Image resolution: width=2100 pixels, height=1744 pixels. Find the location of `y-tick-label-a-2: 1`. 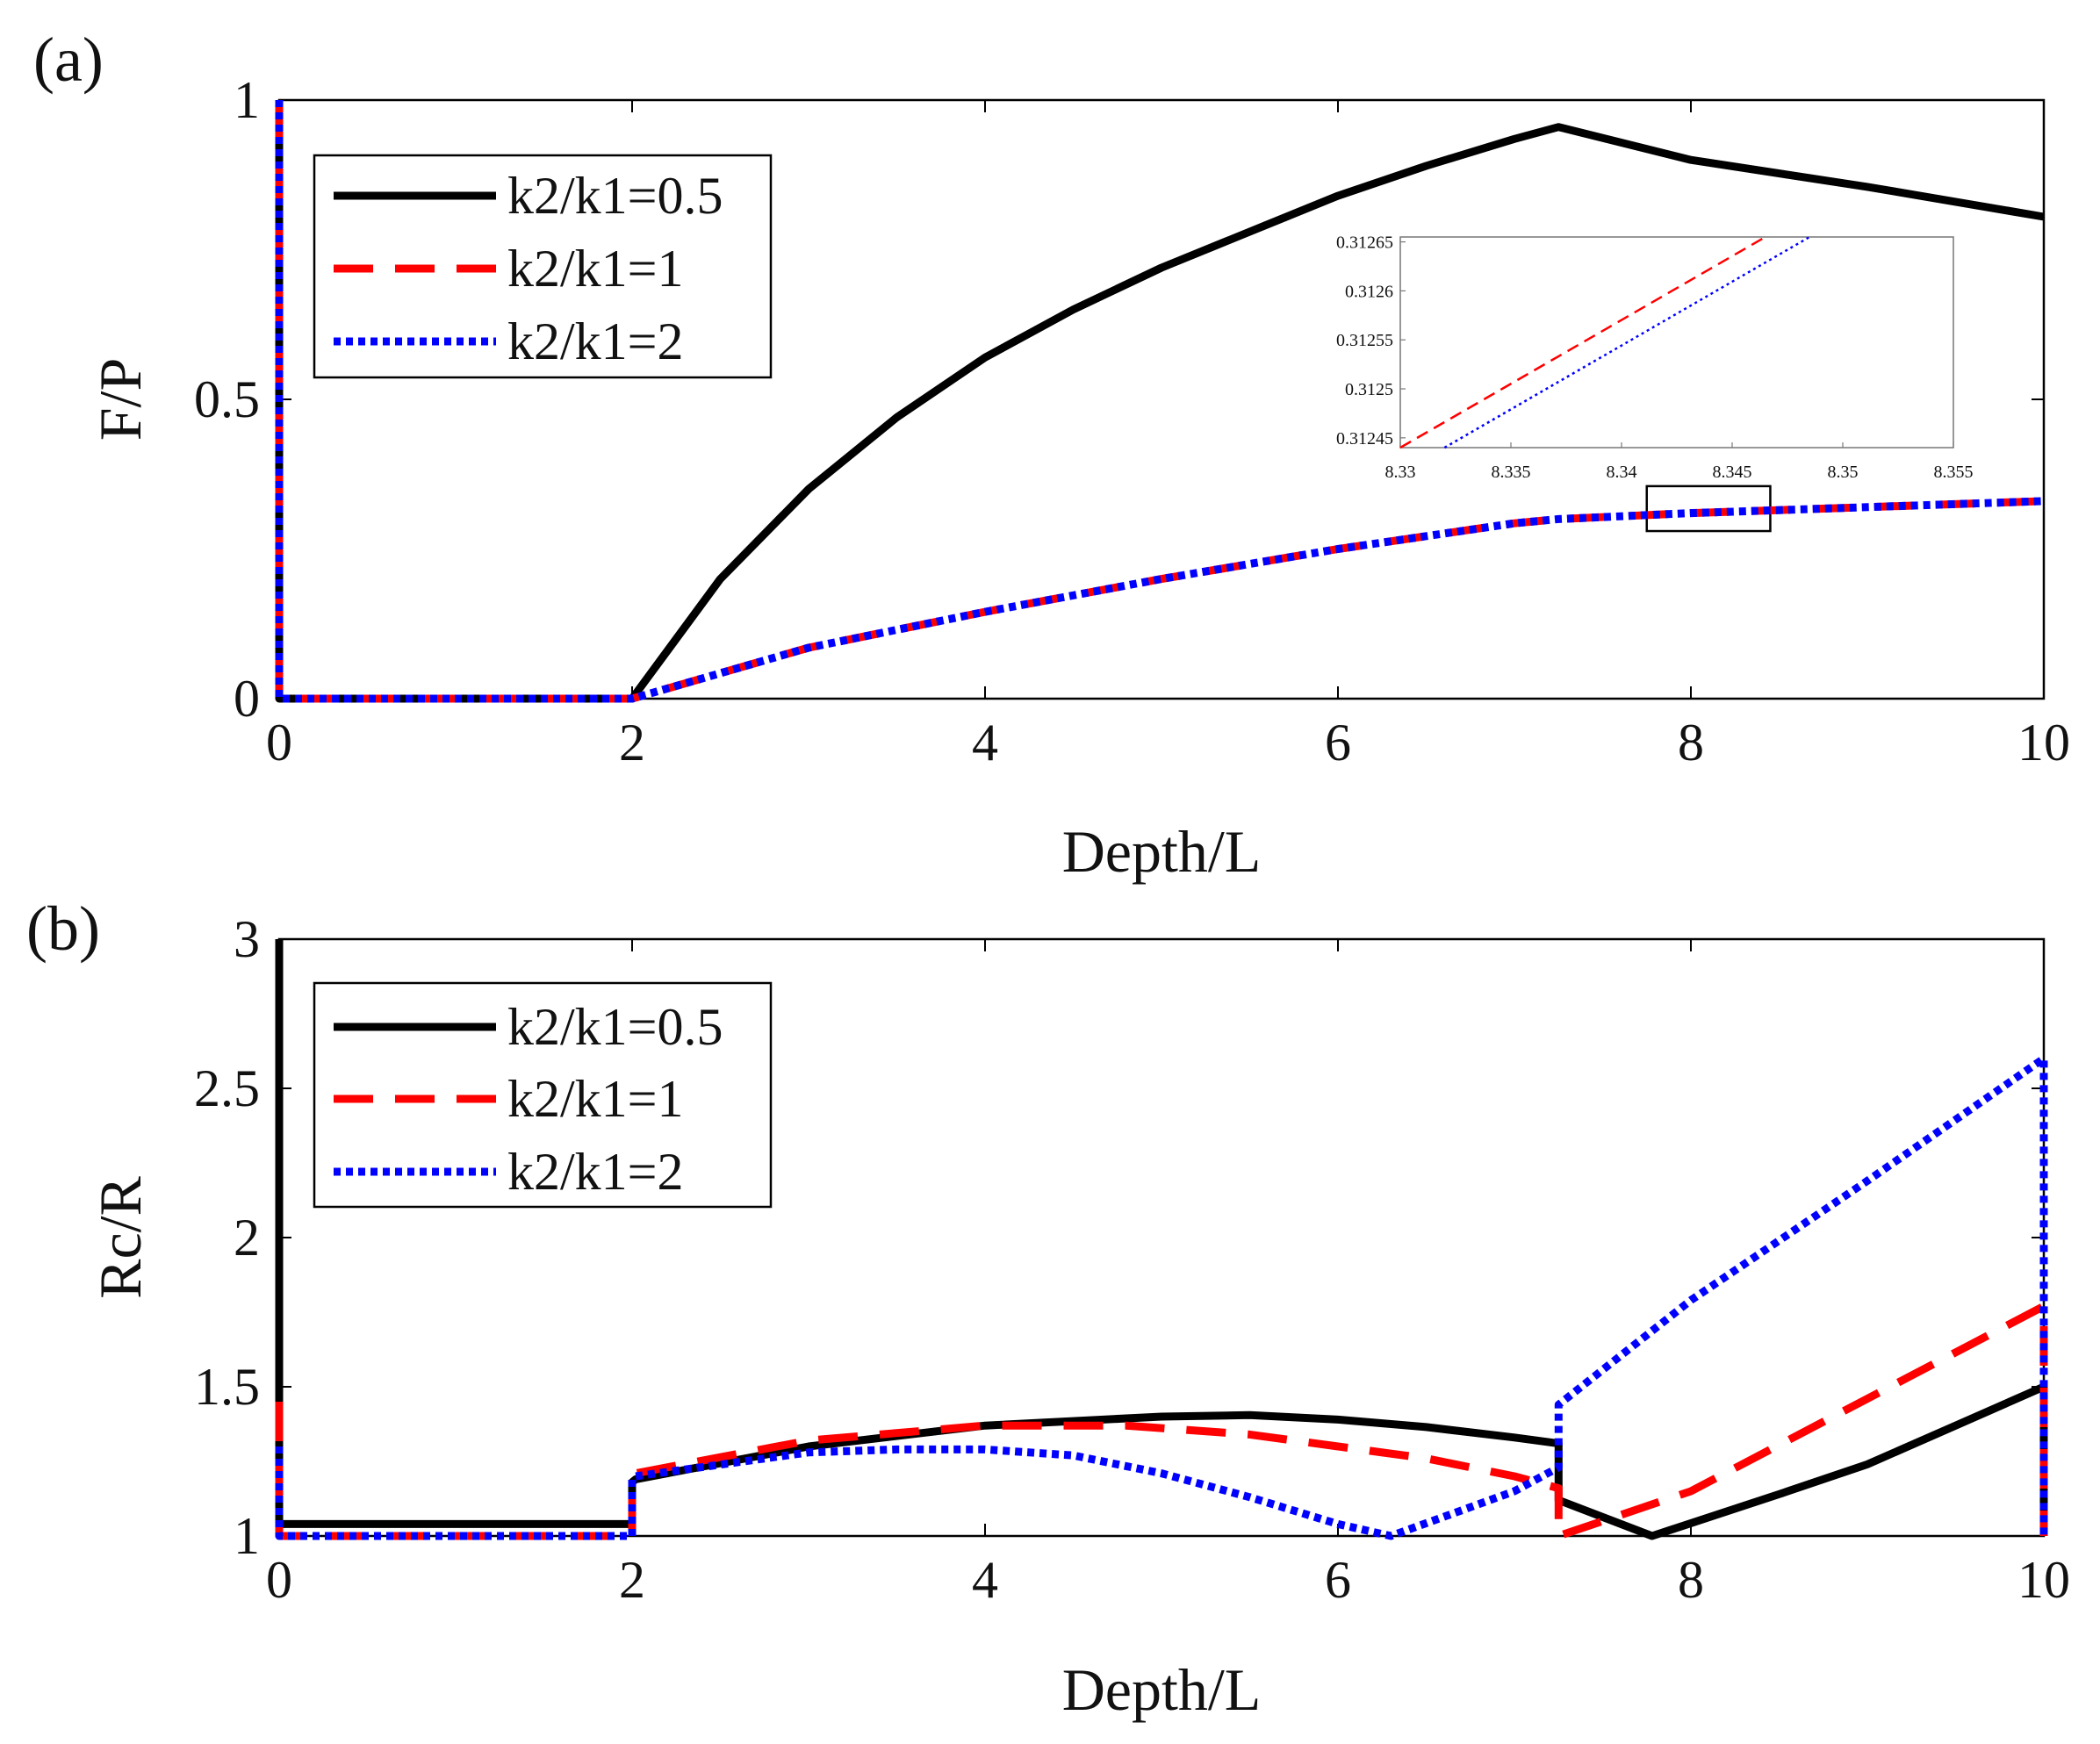

y-tick-label-a-2: 1 is located at coordinates (247, 100).